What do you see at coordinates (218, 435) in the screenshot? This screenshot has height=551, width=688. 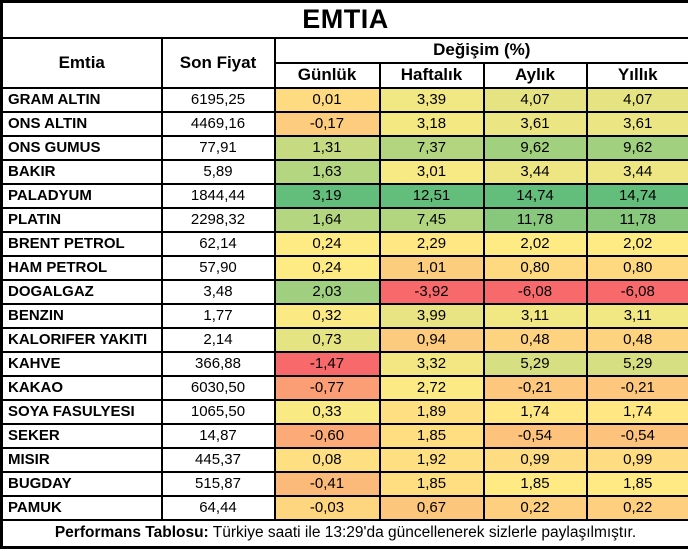 I see `last-price: 14,87` at bounding box center [218, 435].